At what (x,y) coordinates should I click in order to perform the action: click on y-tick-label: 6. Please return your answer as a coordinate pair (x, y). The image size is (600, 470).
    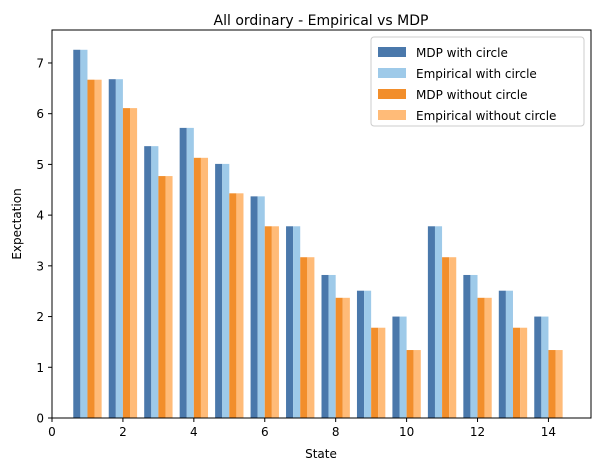
    Looking at the image, I should click on (40, 114).